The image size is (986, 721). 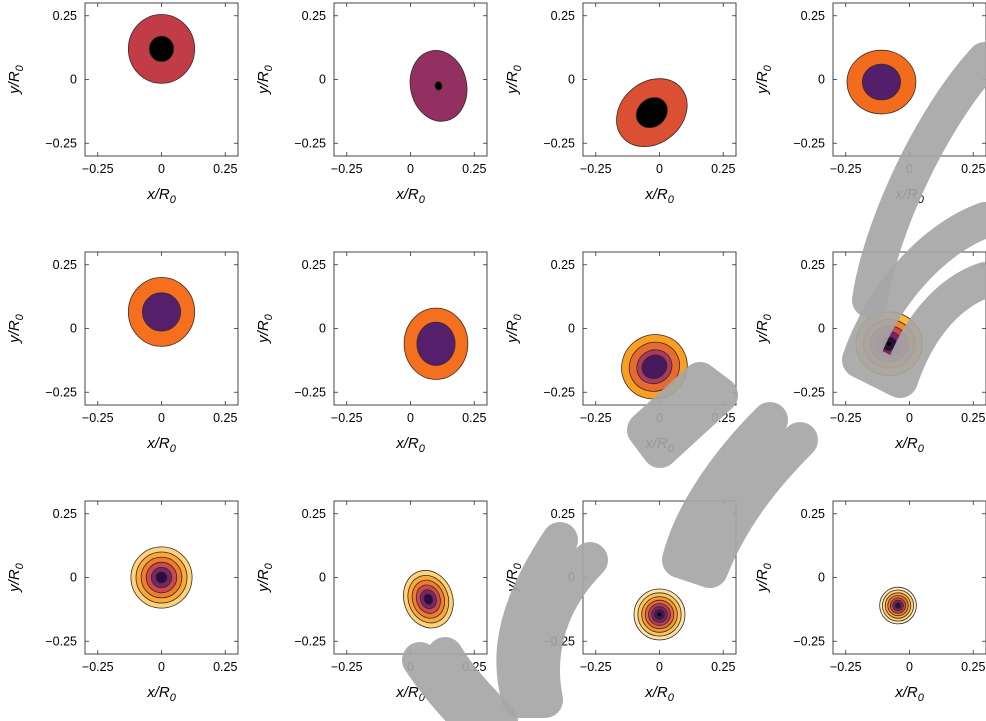 I want to click on panel-r3-c3: −0.25 0 0.25 0.25 0 −0.25 x/R0 y/R0, so click(x=620, y=602).